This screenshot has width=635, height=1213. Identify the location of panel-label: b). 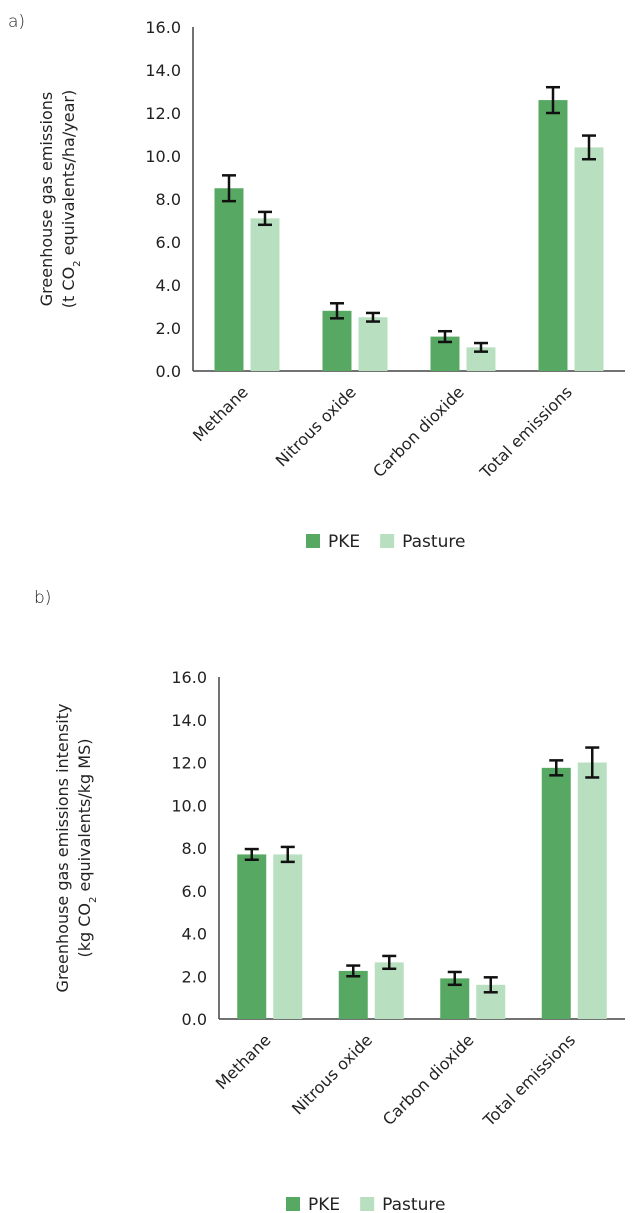
(43, 598).